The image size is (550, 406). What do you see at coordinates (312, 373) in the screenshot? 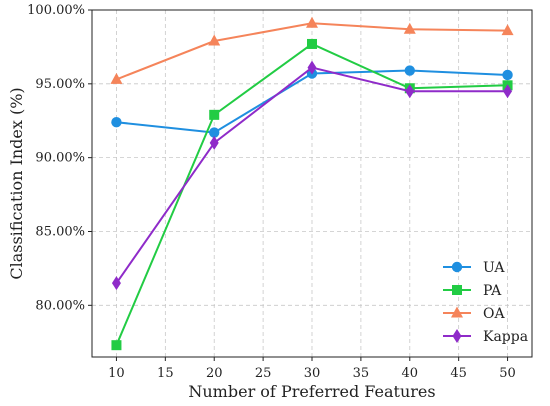
I see `x-tick-label: 30` at bounding box center [312, 373].